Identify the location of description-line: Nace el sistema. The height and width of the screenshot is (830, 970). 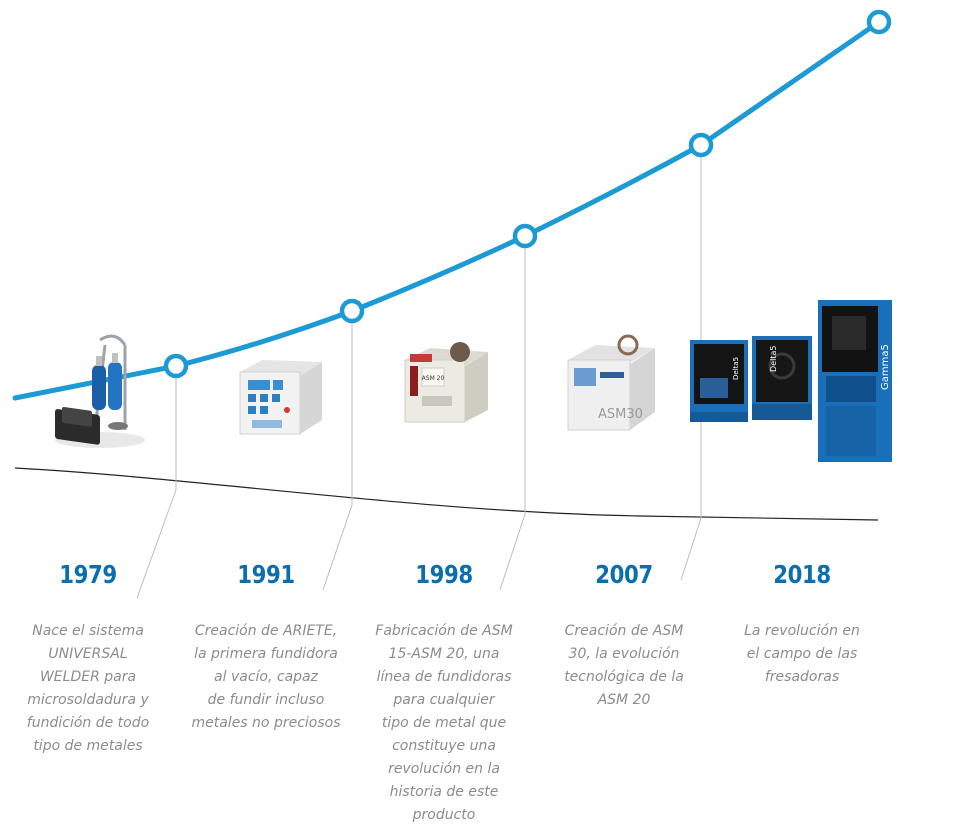
(88, 631).